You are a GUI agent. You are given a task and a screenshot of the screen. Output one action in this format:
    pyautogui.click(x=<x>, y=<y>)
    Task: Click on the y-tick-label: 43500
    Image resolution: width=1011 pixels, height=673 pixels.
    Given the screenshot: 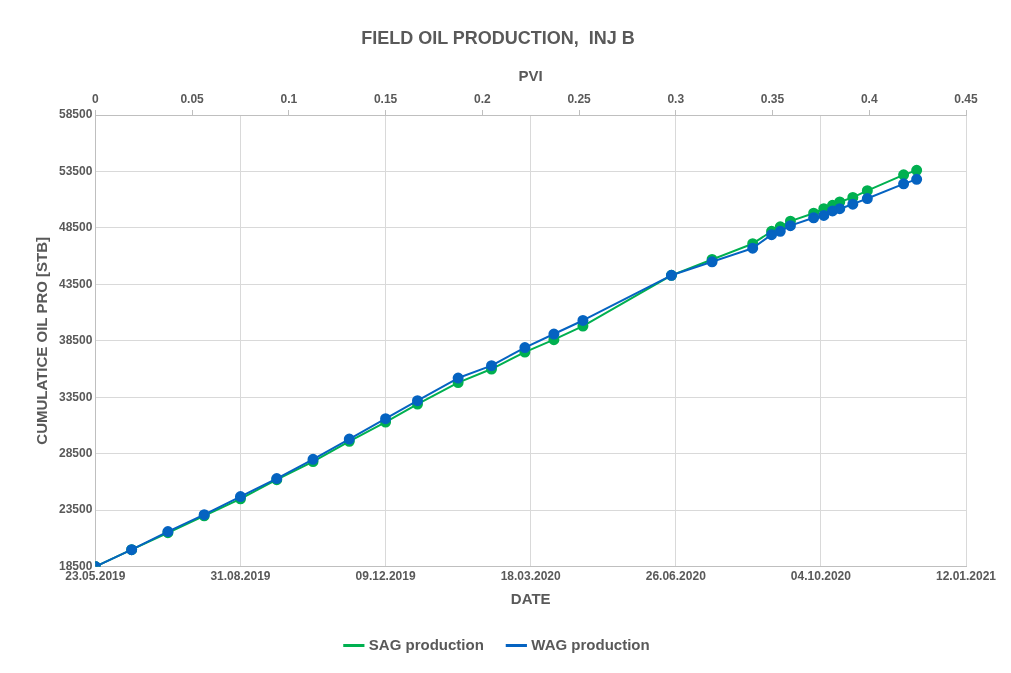 What is the action you would take?
    pyautogui.click(x=75, y=283)
    